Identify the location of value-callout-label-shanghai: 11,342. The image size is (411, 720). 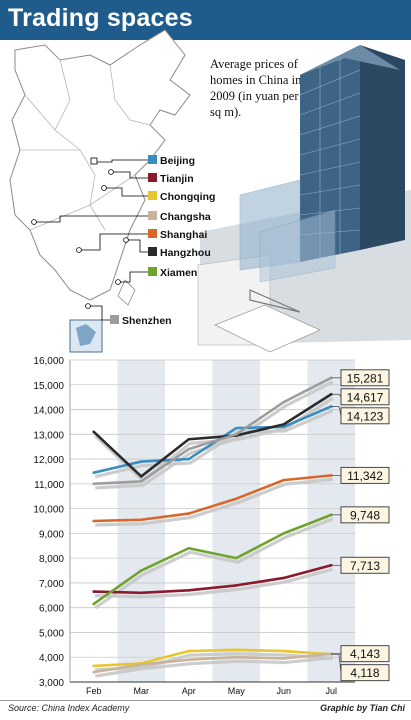
(365, 476).